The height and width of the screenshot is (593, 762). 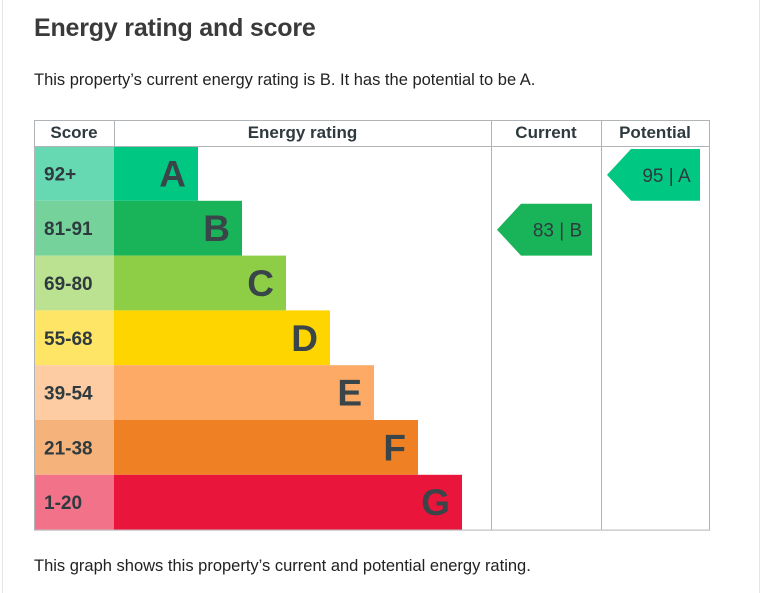 I want to click on score-cell-f, so click(x=74, y=447).